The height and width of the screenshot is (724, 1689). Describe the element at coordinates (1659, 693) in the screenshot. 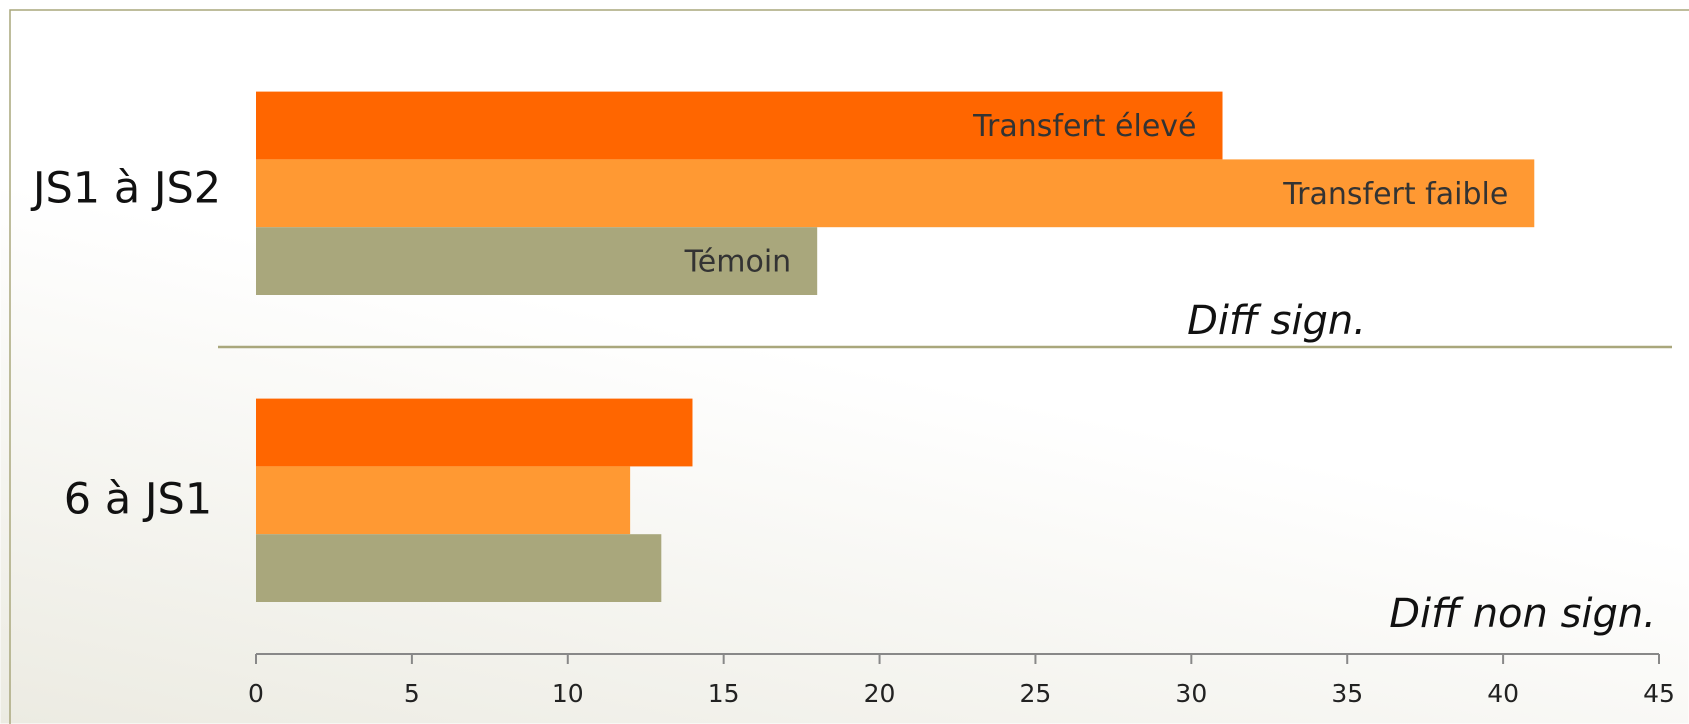

I see `x-tick-label: 45` at that location.